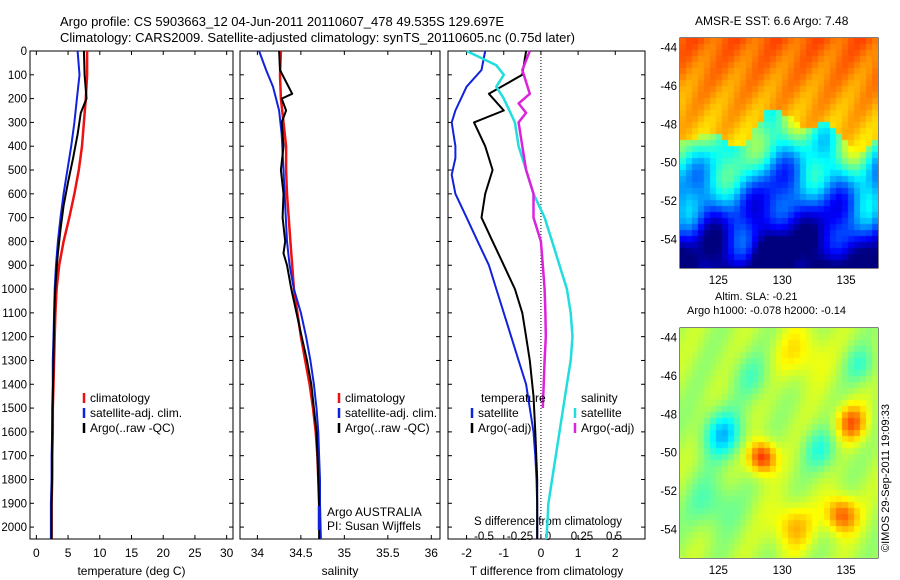 Image resolution: width=900 pixels, height=580 pixels. I want to click on map-y-tick-label-sst: -48, so click(668, 125).